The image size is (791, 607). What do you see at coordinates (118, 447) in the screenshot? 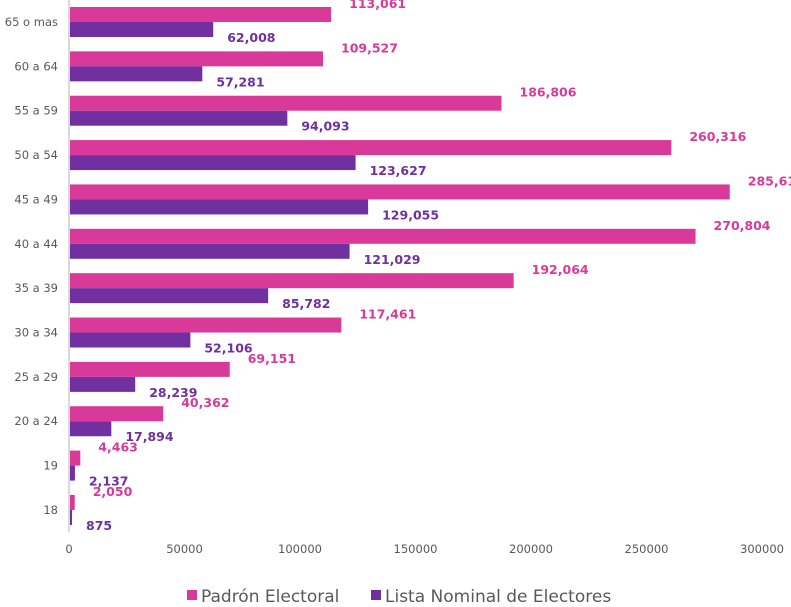
I see `data-label: 4,463` at bounding box center [118, 447].